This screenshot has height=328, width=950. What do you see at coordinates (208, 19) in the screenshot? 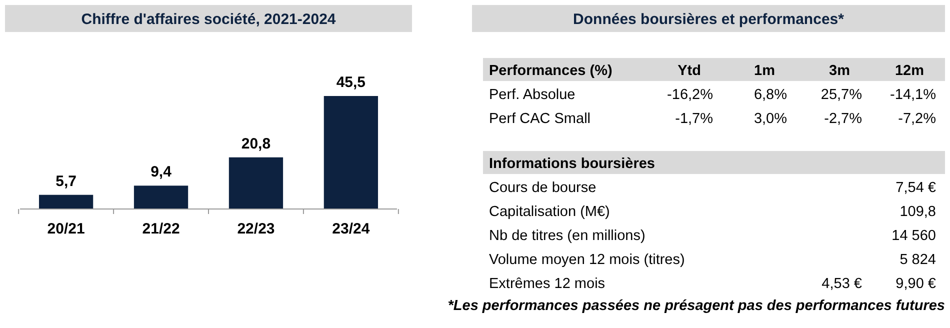
I see `chart-title: Chiffre d'affaires société, 2021-2024` at bounding box center [208, 19].